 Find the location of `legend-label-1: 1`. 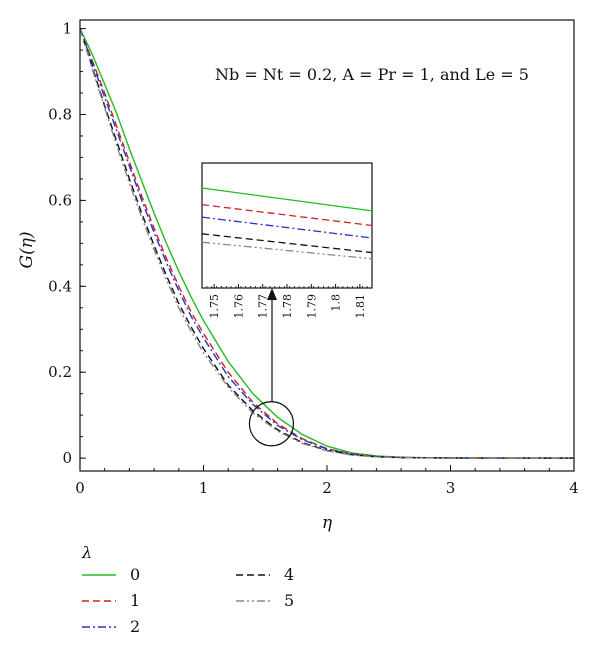

legend-label-1: 1 is located at coordinates (135, 600).